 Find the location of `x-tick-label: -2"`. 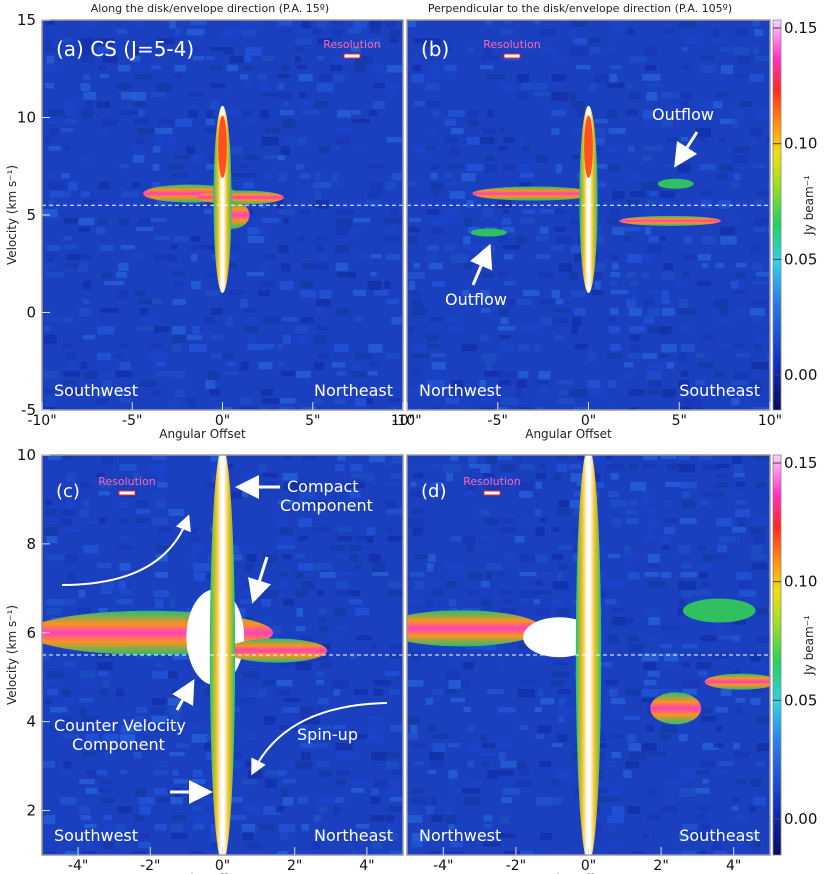

x-tick-label: -2" is located at coordinates (516, 866).